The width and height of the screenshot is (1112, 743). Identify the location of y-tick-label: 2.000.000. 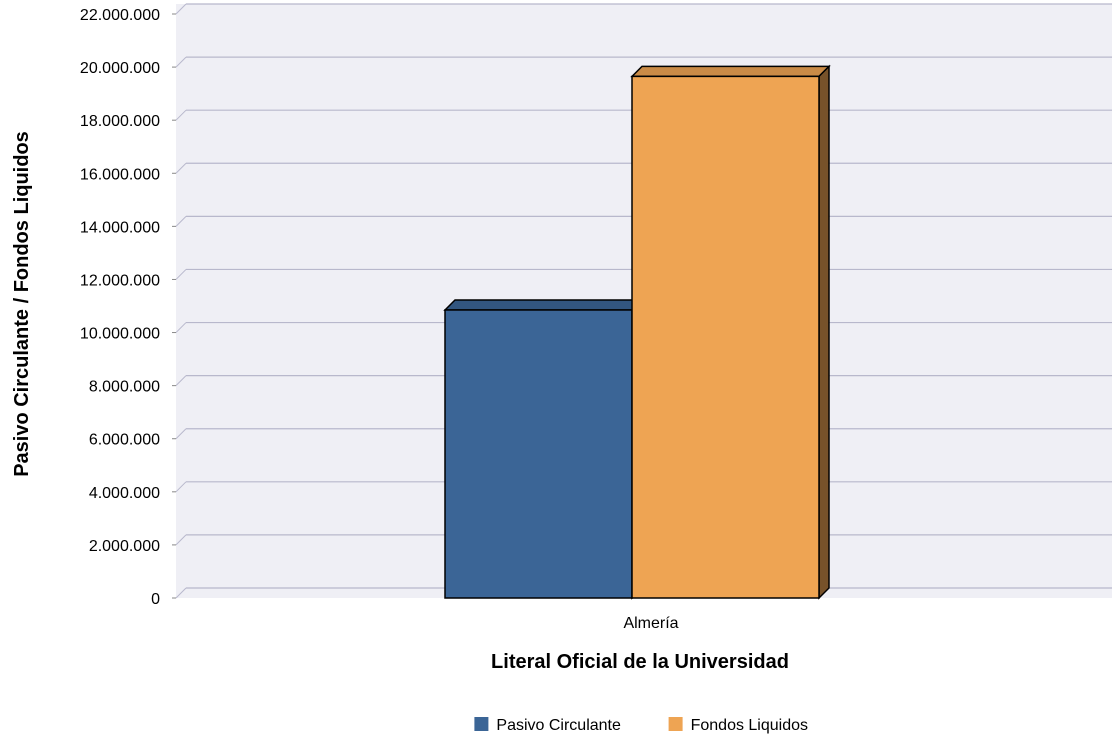
(124, 546).